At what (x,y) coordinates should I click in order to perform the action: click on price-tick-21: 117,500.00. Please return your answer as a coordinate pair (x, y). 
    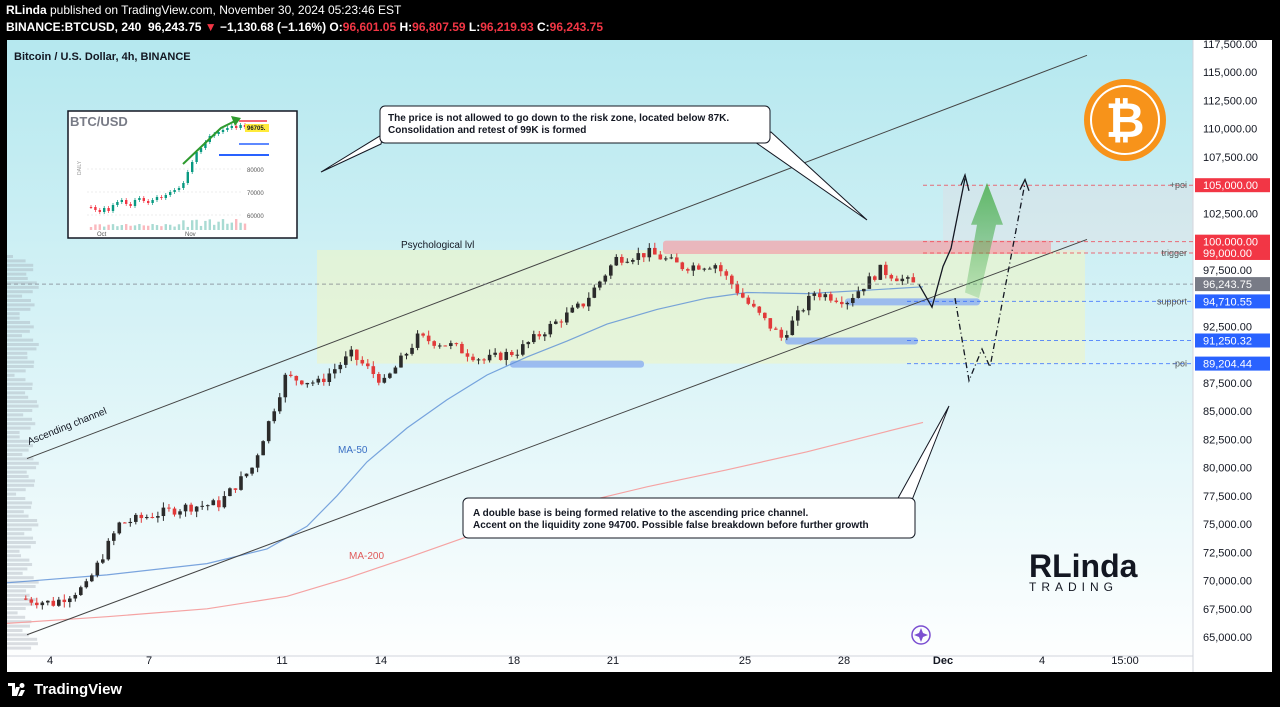
    Looking at the image, I should click on (1230, 45).